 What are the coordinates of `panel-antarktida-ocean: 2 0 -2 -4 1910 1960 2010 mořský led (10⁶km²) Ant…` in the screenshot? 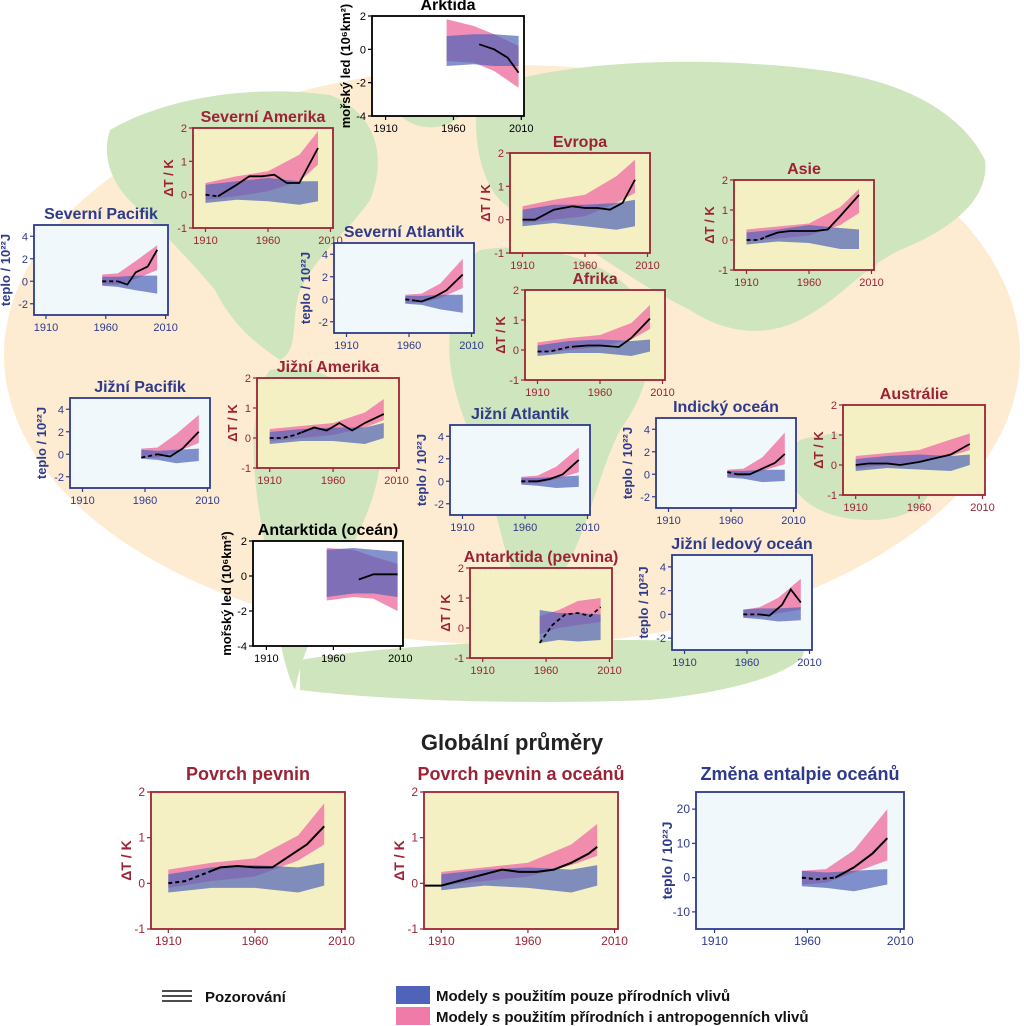 It's located at (316, 593).